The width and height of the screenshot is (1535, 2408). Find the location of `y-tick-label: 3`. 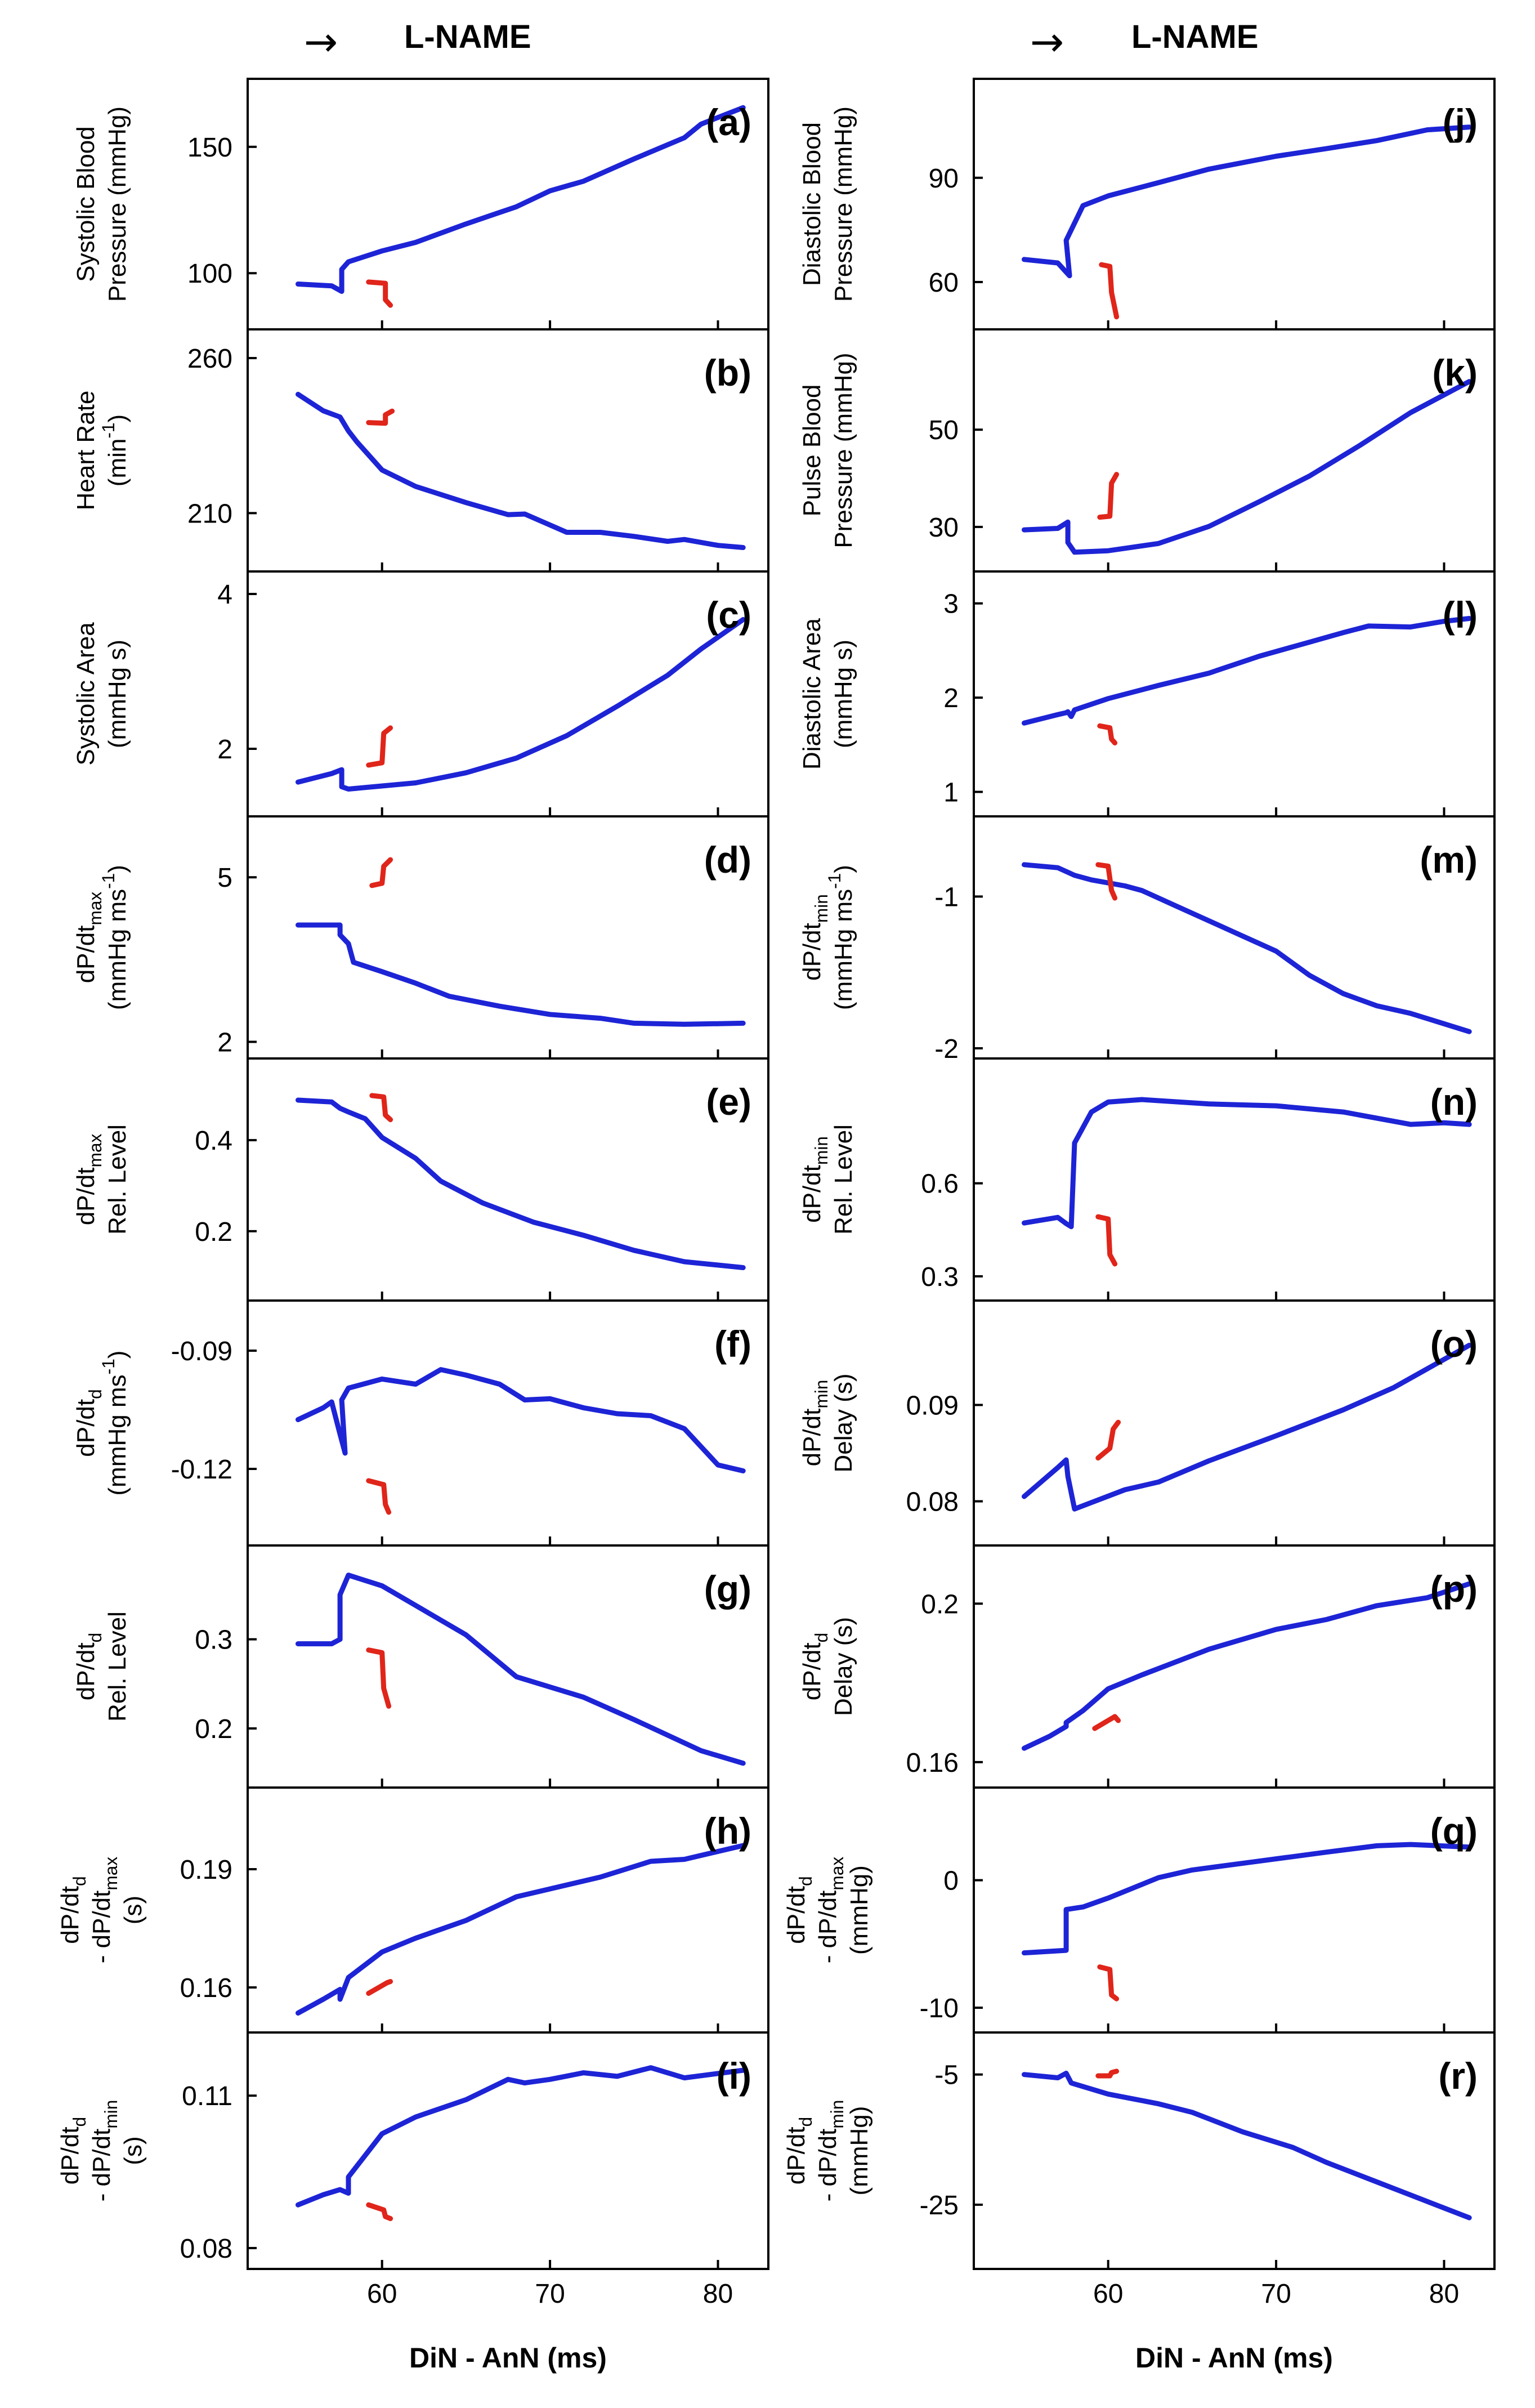

y-tick-label: 3 is located at coordinates (951, 604).